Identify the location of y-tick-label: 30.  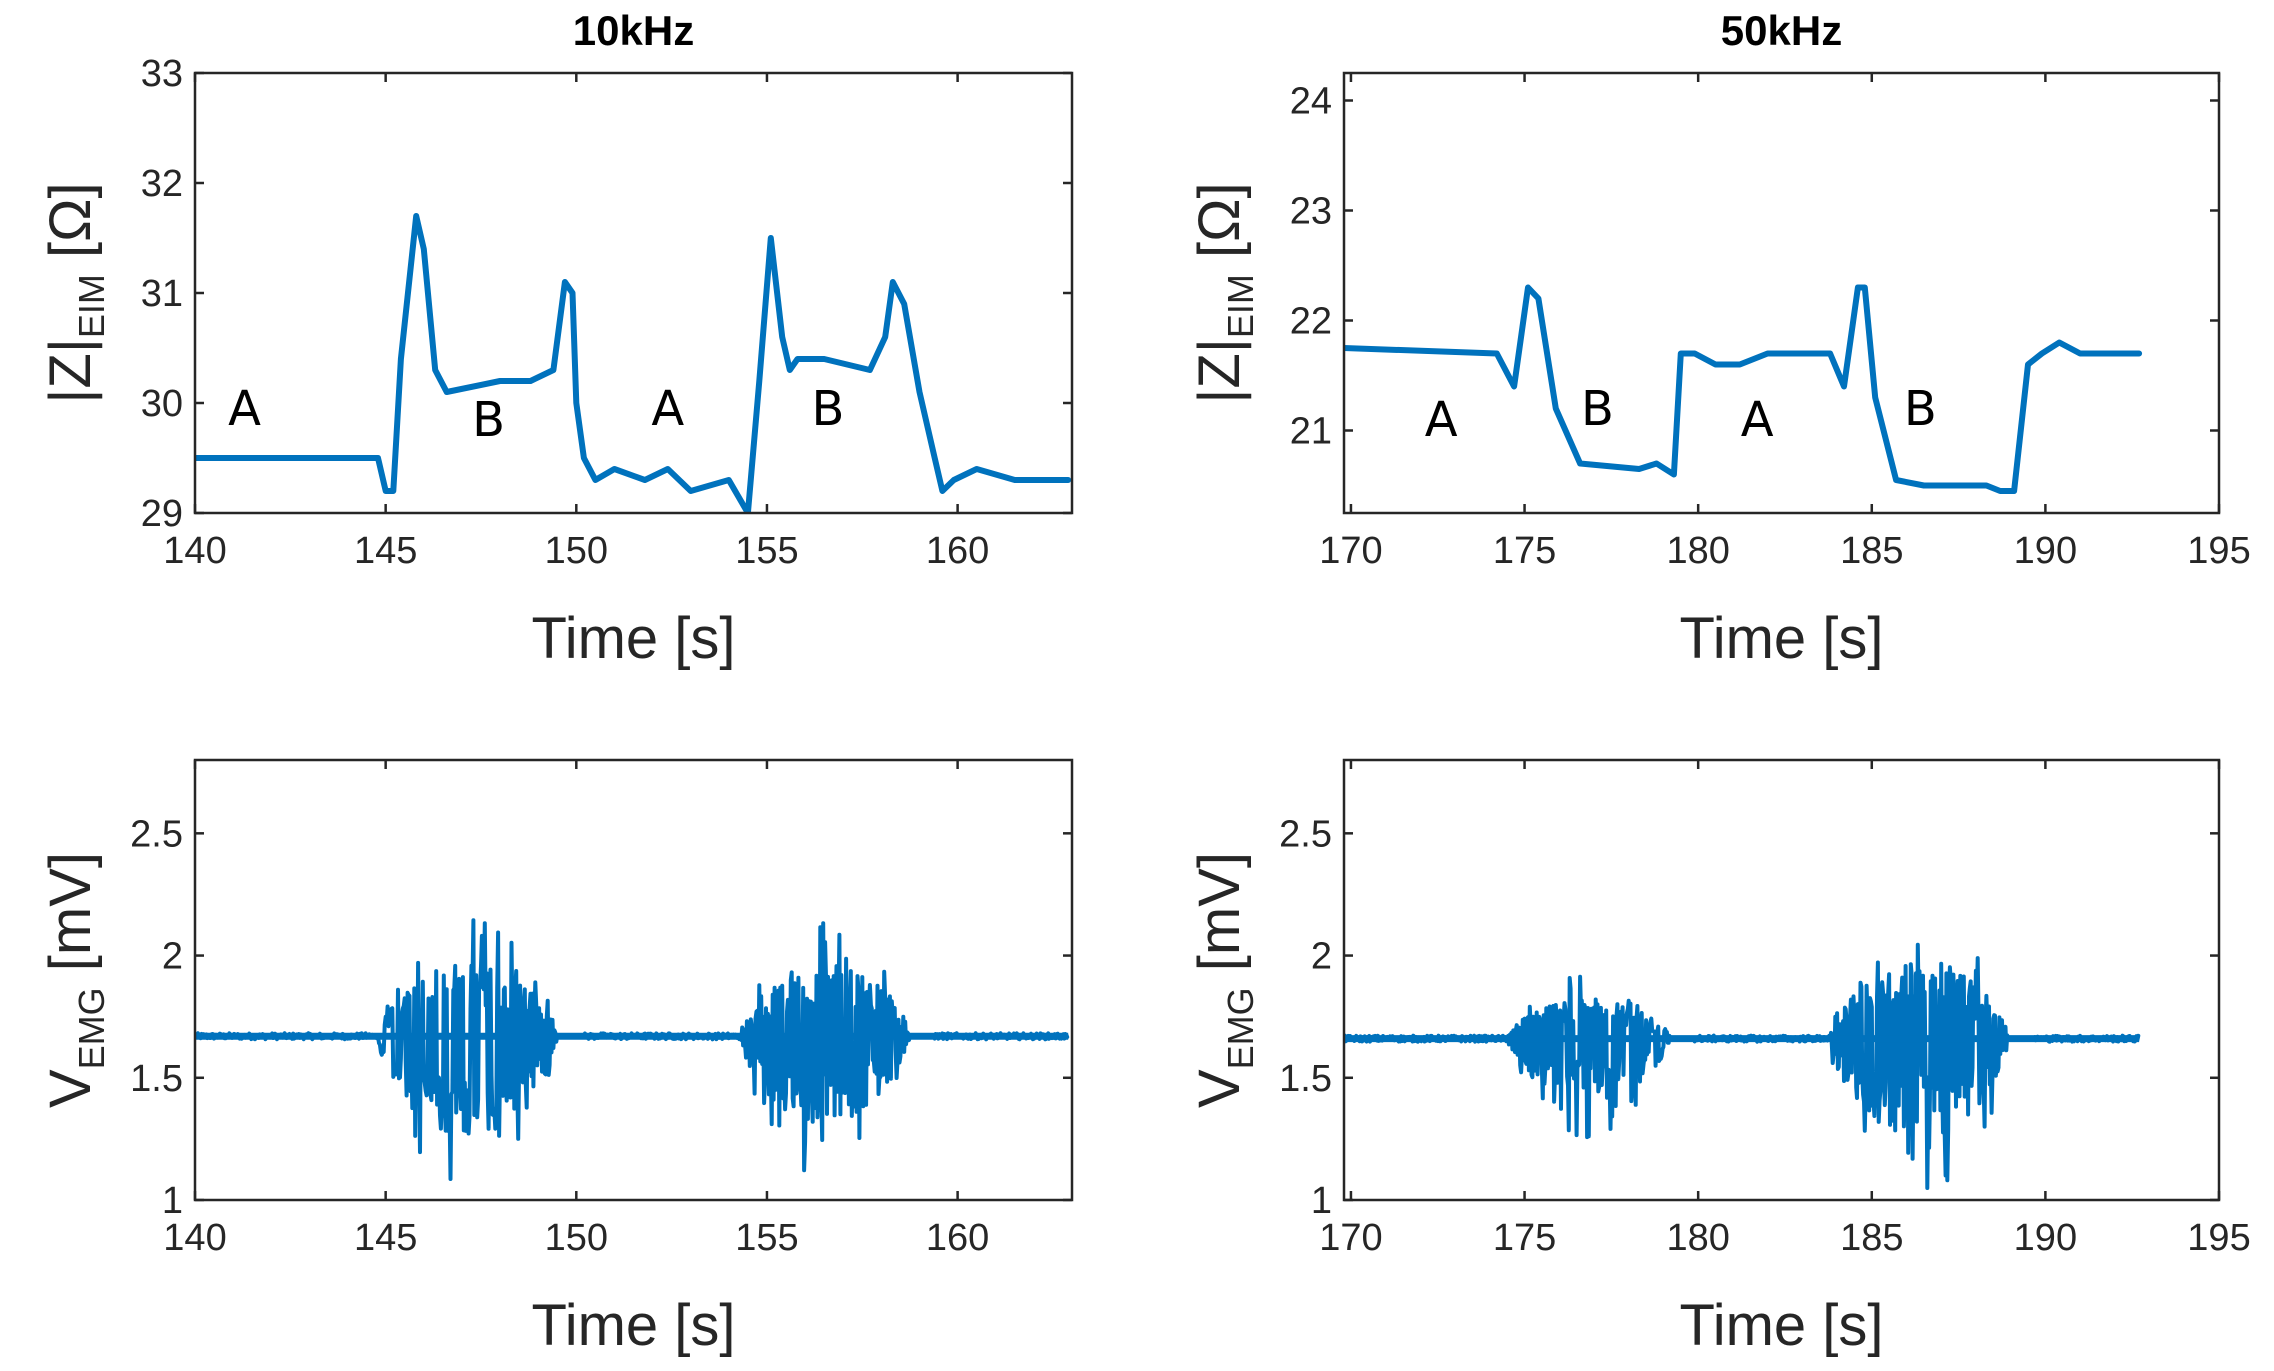
(162, 404).